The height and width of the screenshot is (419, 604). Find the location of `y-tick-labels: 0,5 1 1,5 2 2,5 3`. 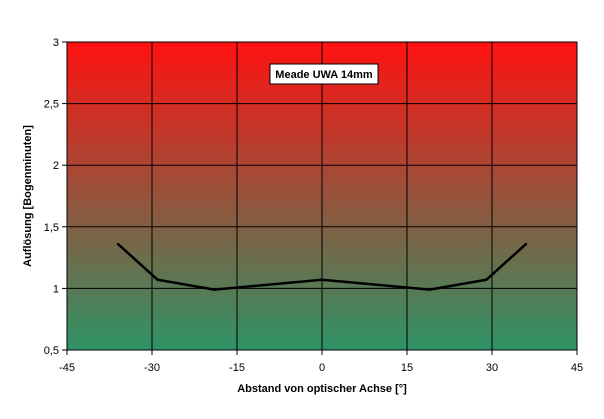

y-tick-labels: 0,5 1 1,5 2 2,5 3 is located at coordinates (51, 197).